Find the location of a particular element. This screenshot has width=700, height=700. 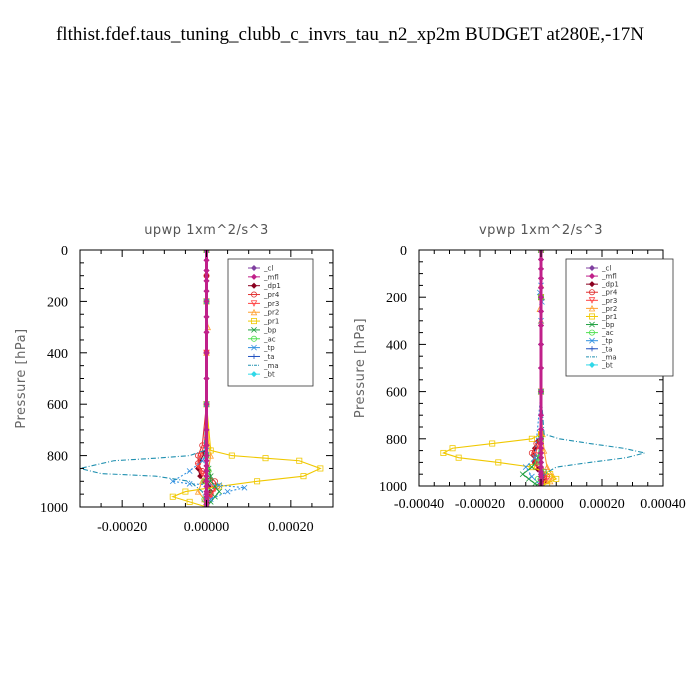

legend-label: _ta is located at coordinates (607, 349).